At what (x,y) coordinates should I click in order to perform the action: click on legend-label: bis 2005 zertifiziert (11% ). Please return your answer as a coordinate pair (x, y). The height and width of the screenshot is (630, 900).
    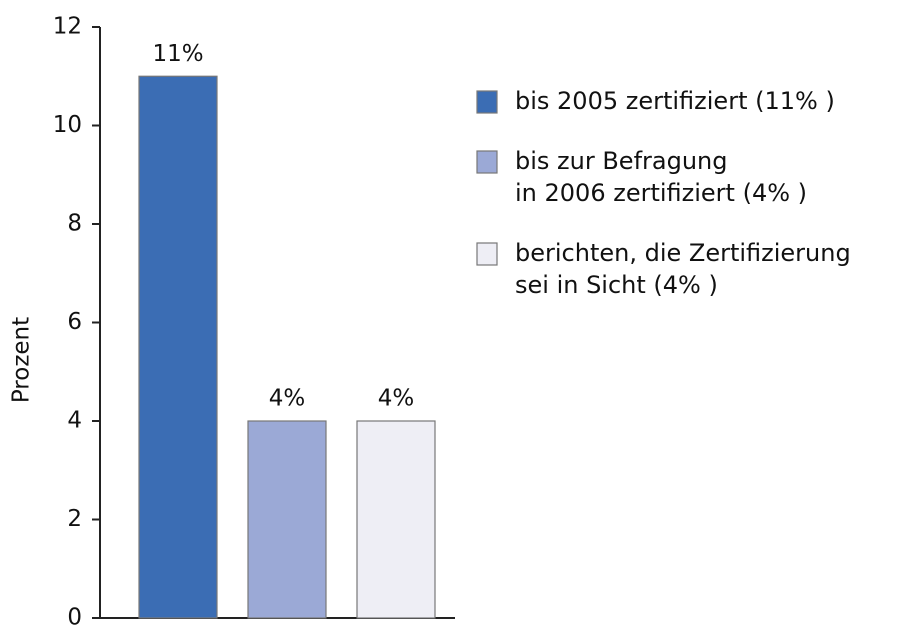
    Looking at the image, I should click on (675, 101).